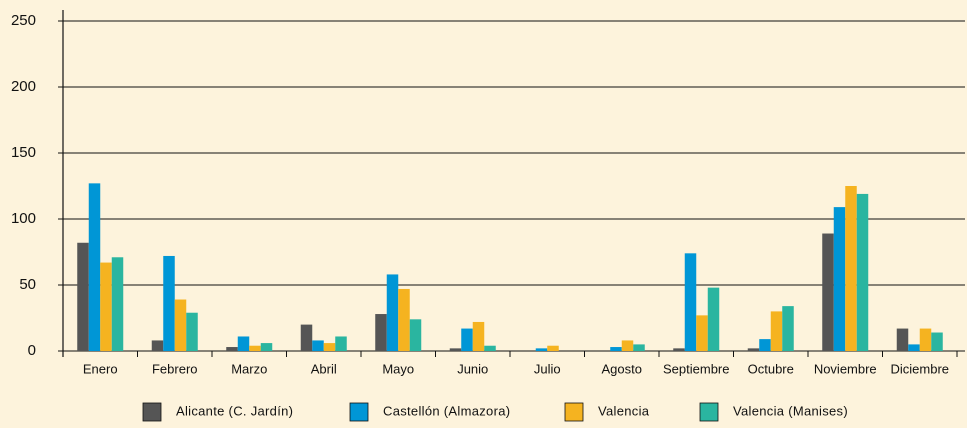 The image size is (967, 428). What do you see at coordinates (249, 368) in the screenshot?
I see `x-tick-label: Marzo` at bounding box center [249, 368].